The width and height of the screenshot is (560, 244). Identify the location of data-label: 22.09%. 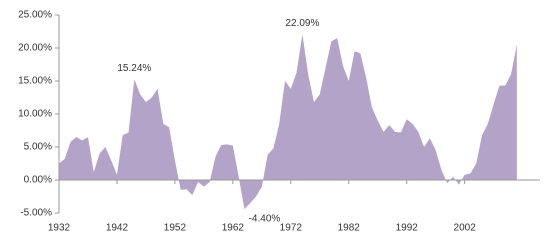
(302, 23).